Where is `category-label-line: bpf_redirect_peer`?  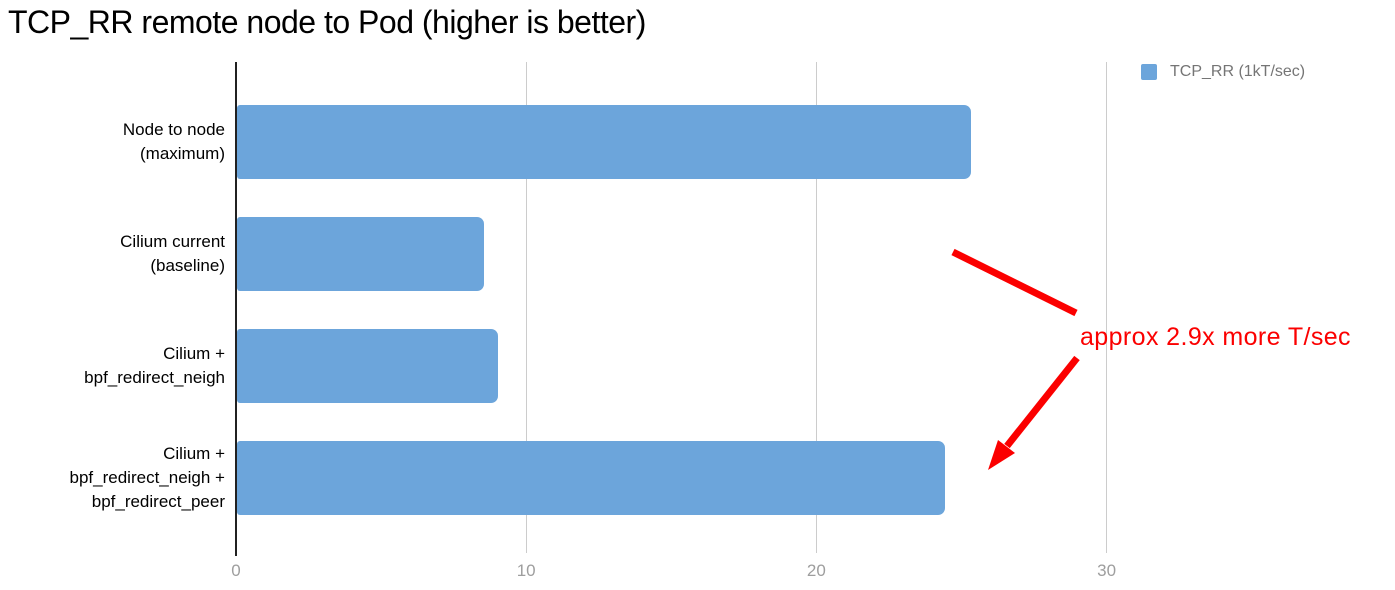 category-label-line: bpf_redirect_peer is located at coordinates (158, 501).